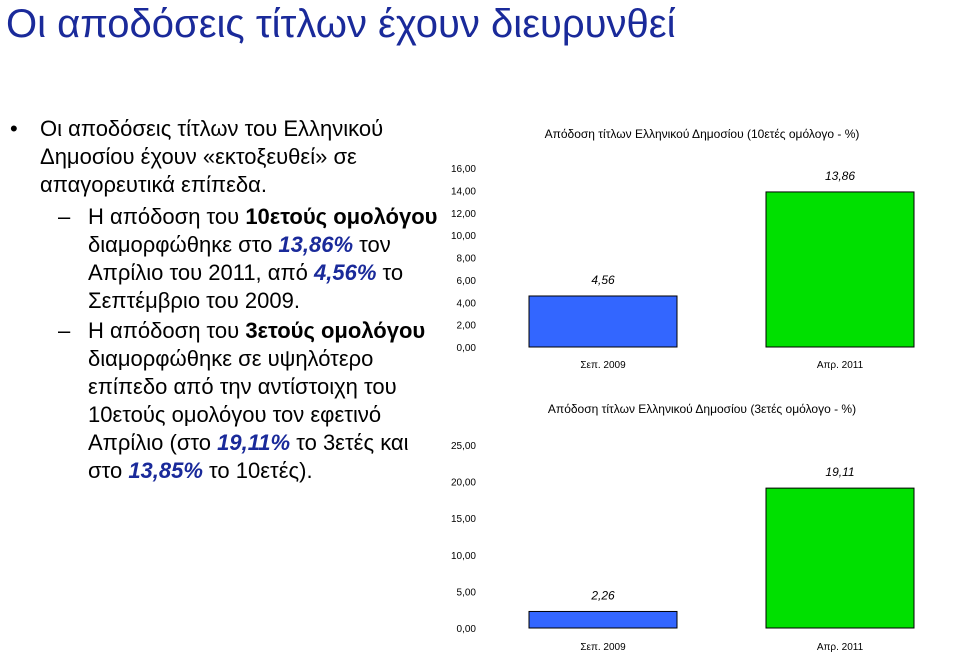  Describe the element at coordinates (341, 24) in the screenshot. I see `slide-title: Οι αποδόσεις τίτλων έχουν διευρυνθεί` at that location.